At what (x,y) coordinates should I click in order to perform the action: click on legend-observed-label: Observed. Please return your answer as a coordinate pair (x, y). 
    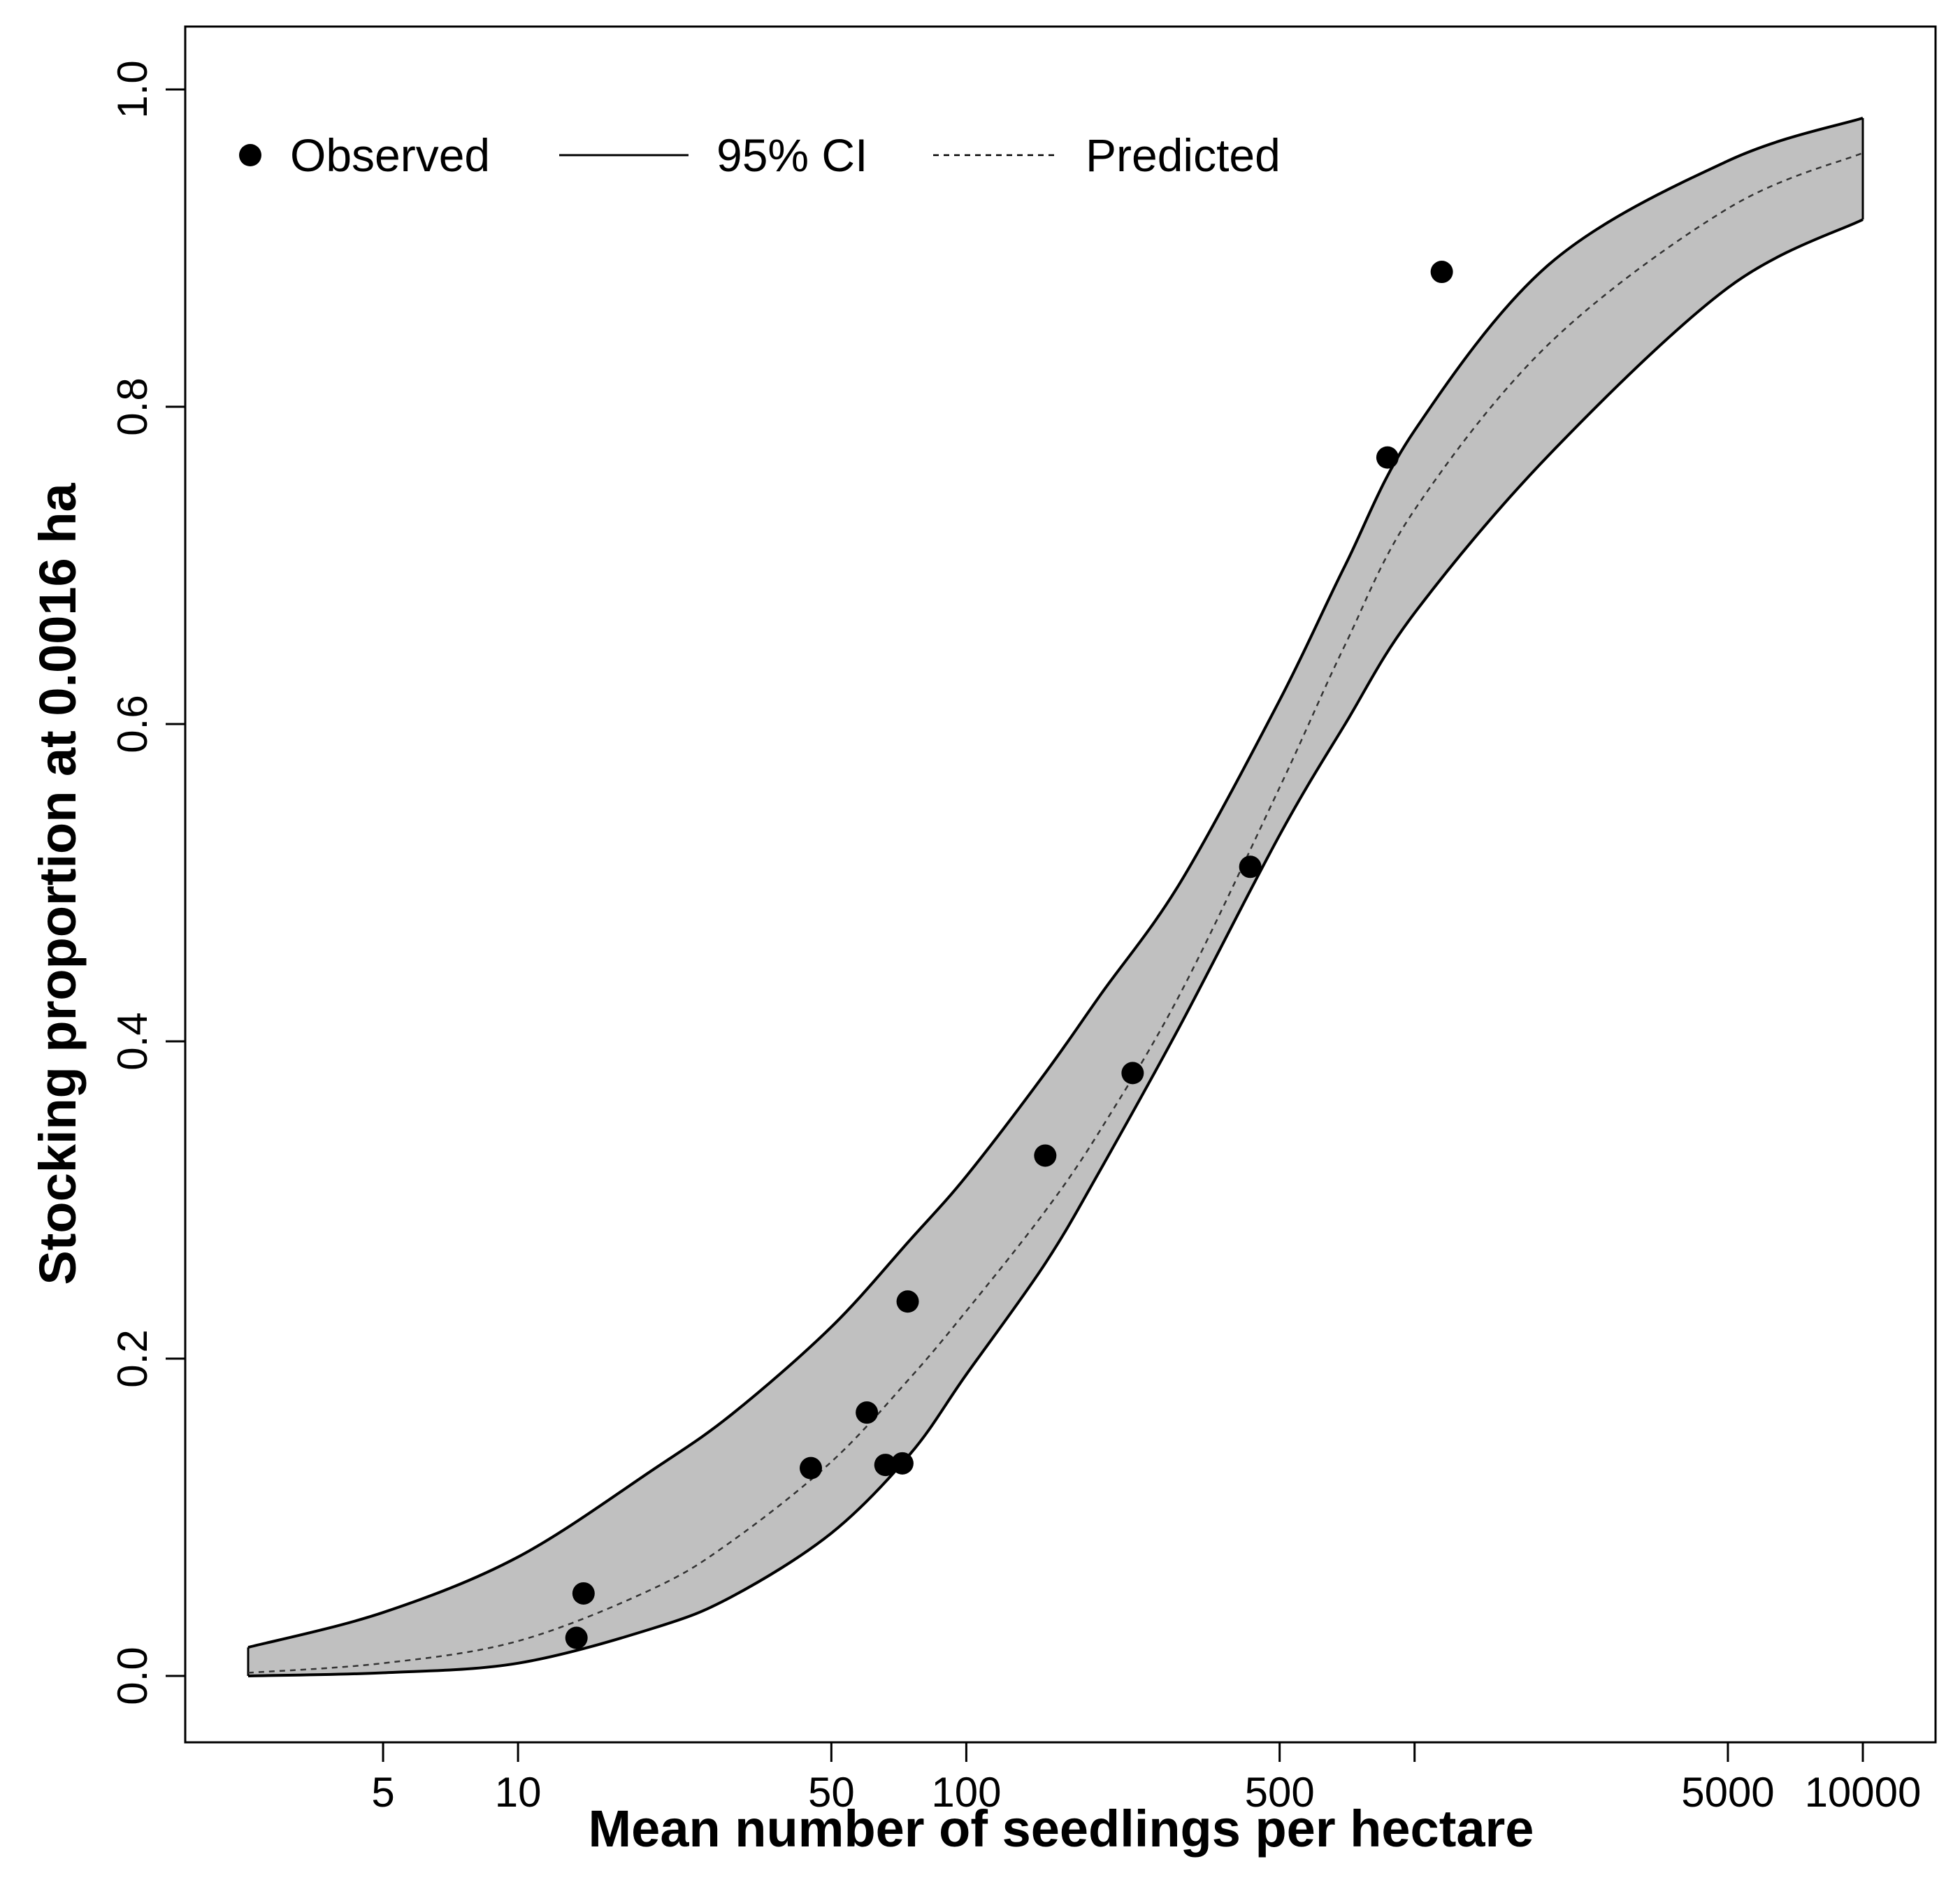
    Looking at the image, I should click on (390, 155).